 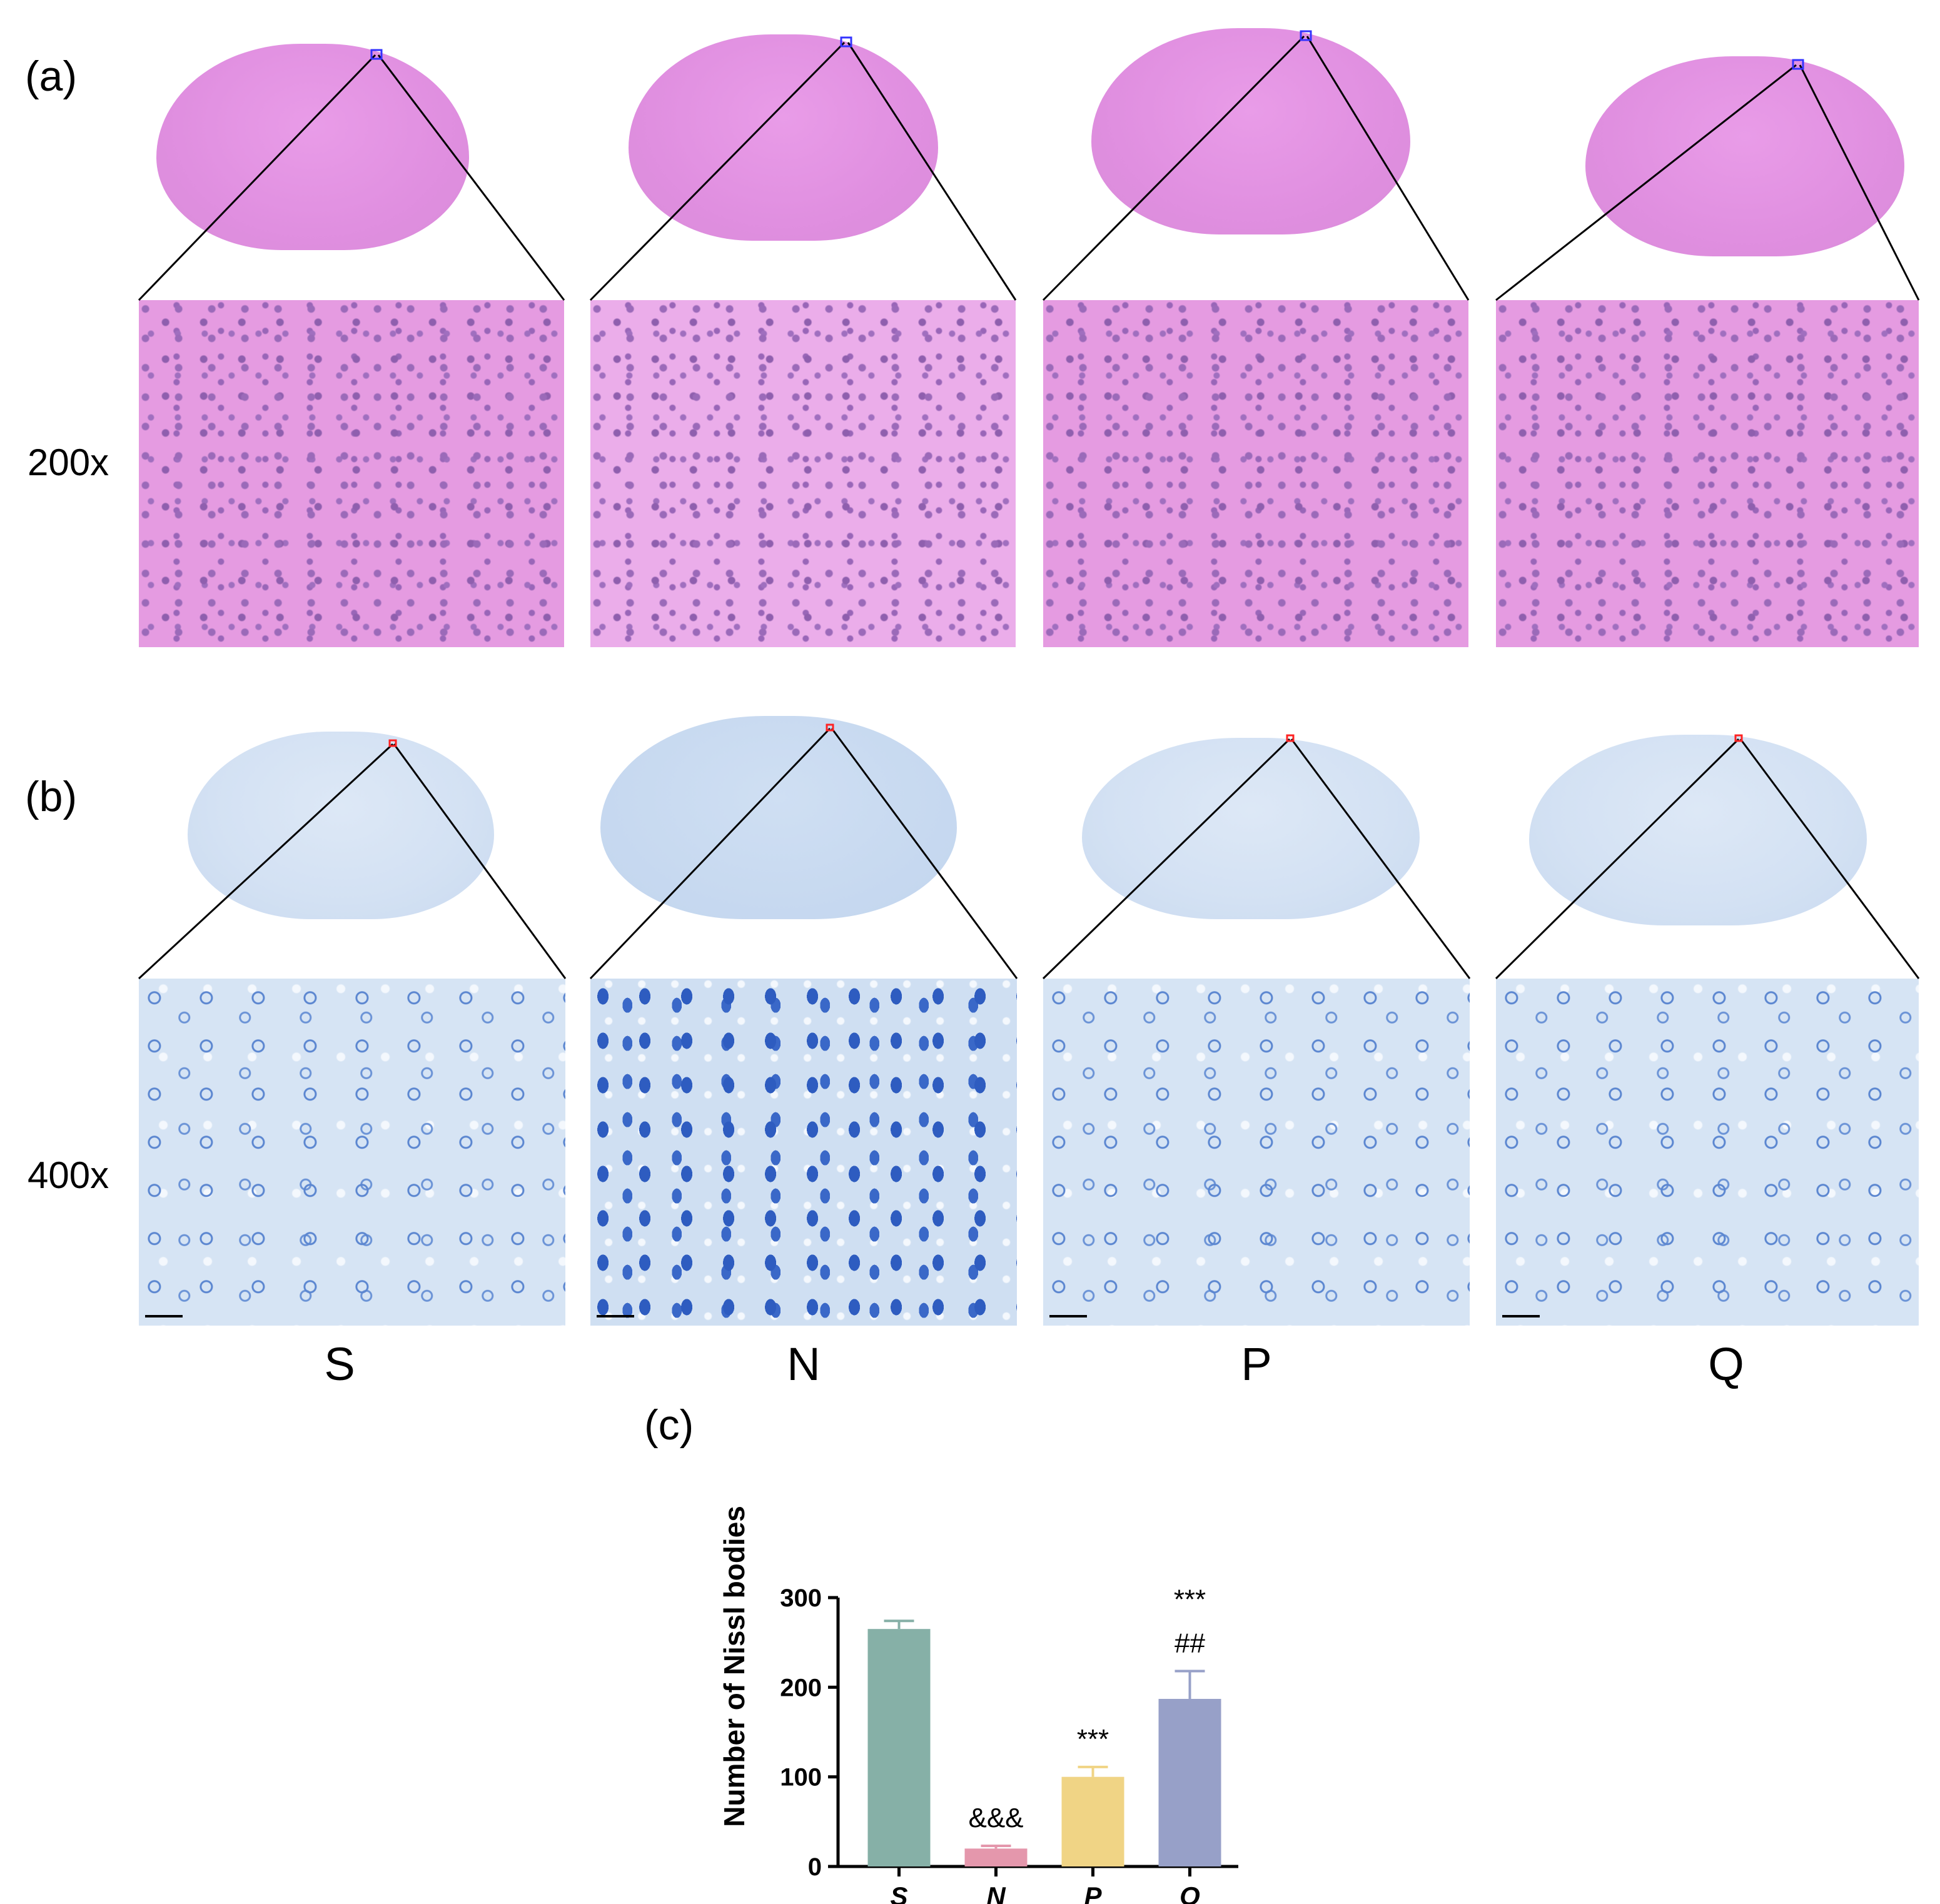 I want to click on zoom-line-b-q-left, so click(x=1617, y=859).